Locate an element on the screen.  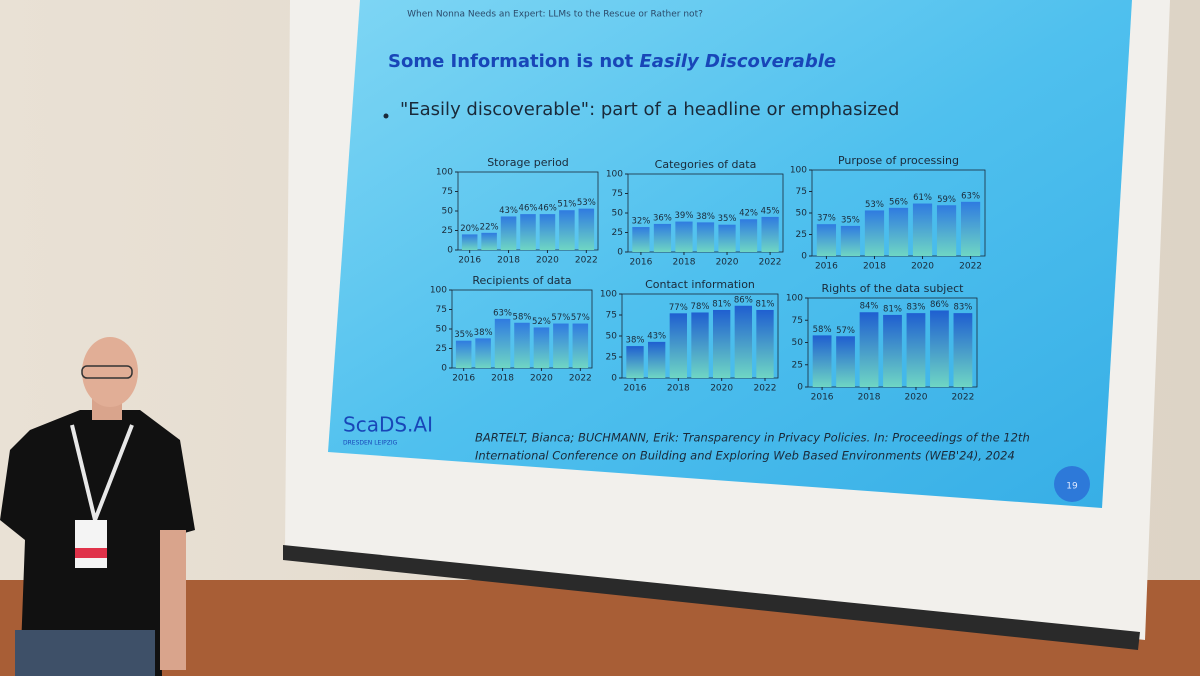
logo: ScaDS.AI is located at coordinates (388, 425).